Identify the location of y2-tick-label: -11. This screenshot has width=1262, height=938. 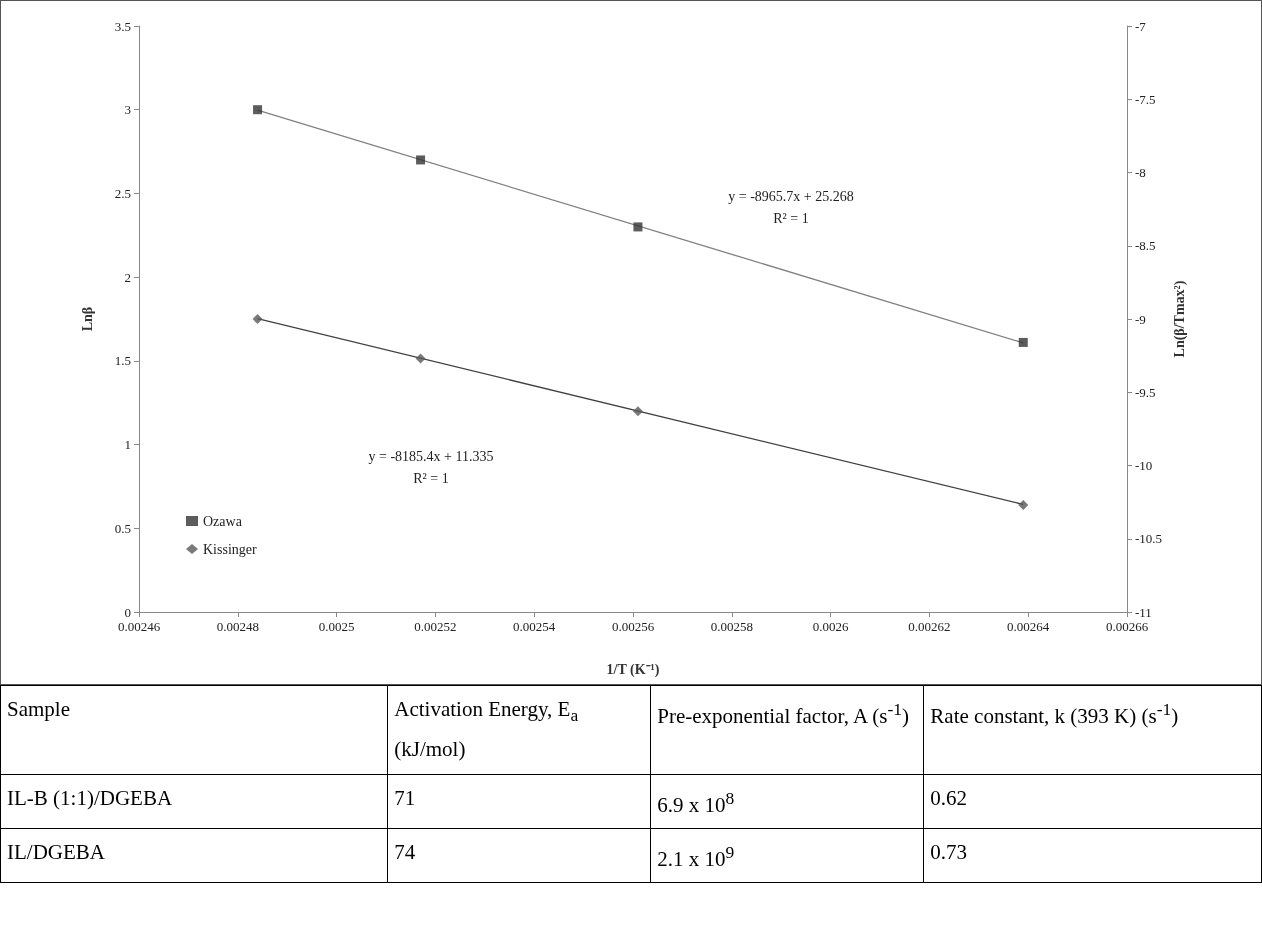
(1143, 612).